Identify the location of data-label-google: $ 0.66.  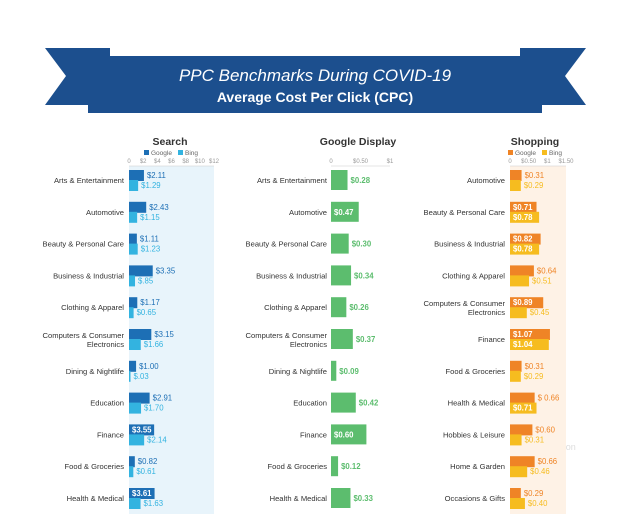
(549, 398).